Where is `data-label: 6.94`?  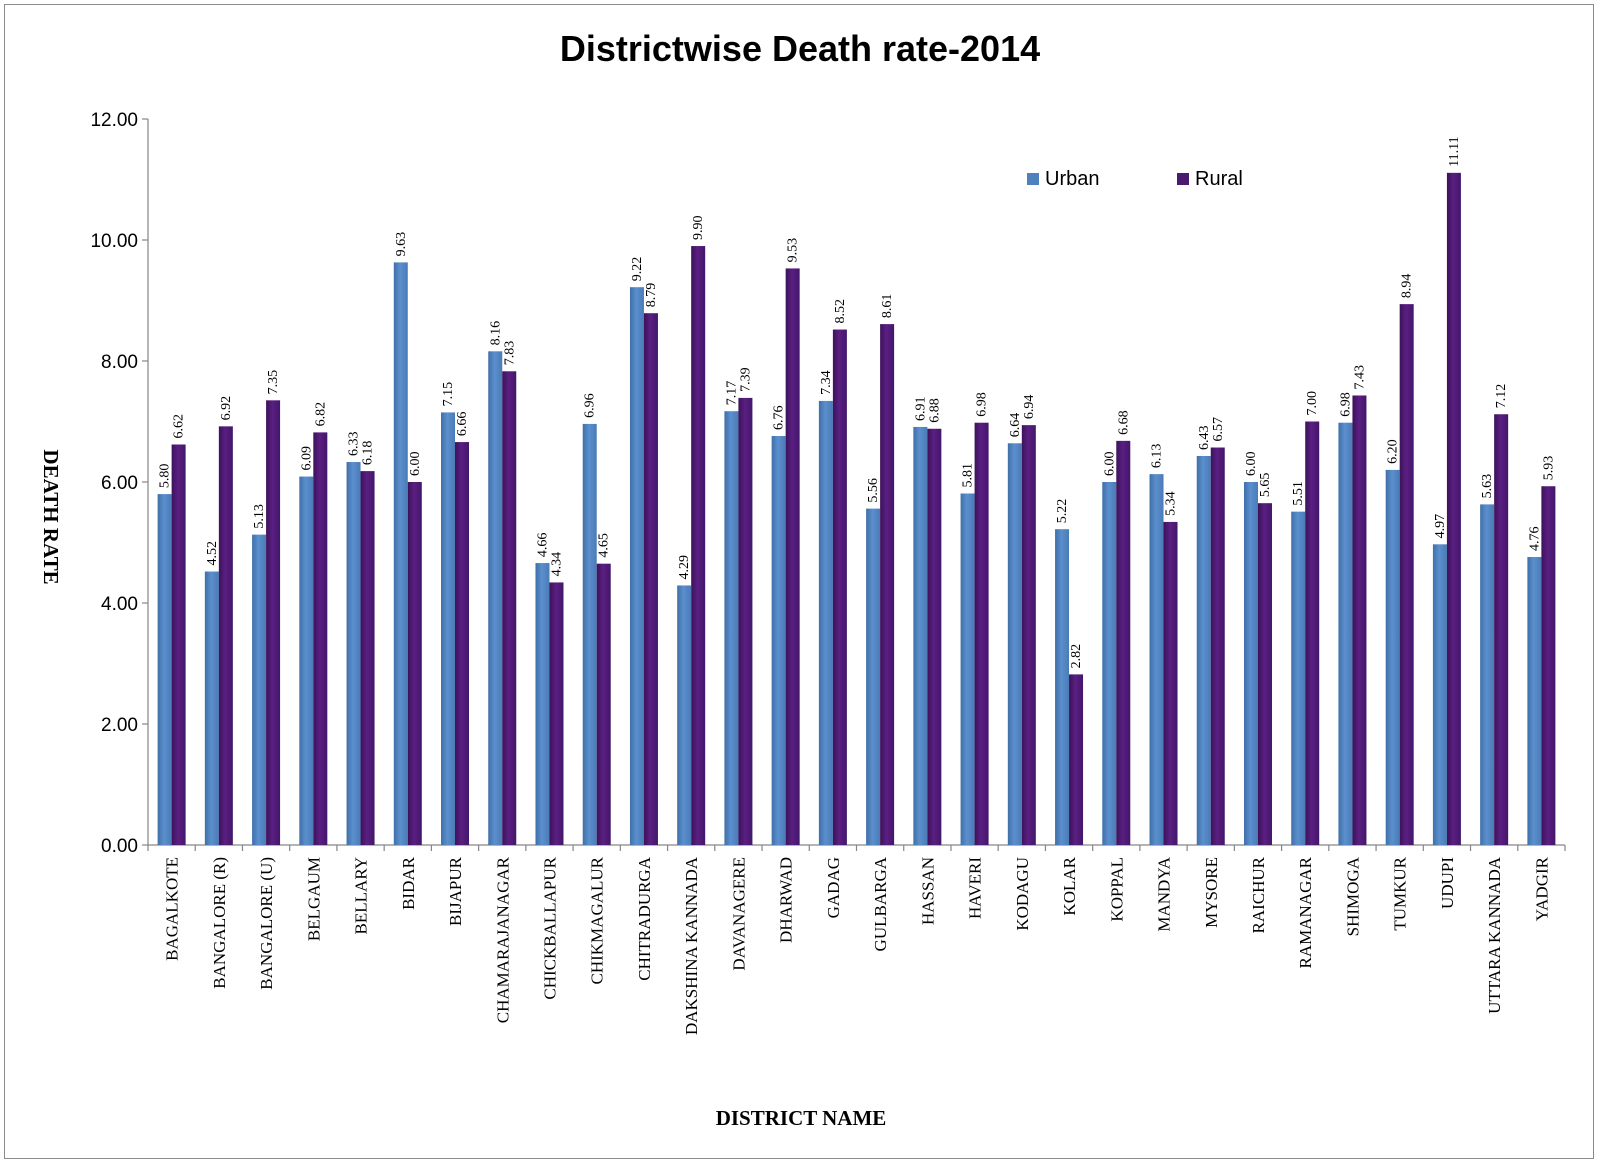 data-label: 6.94 is located at coordinates (1029, 407).